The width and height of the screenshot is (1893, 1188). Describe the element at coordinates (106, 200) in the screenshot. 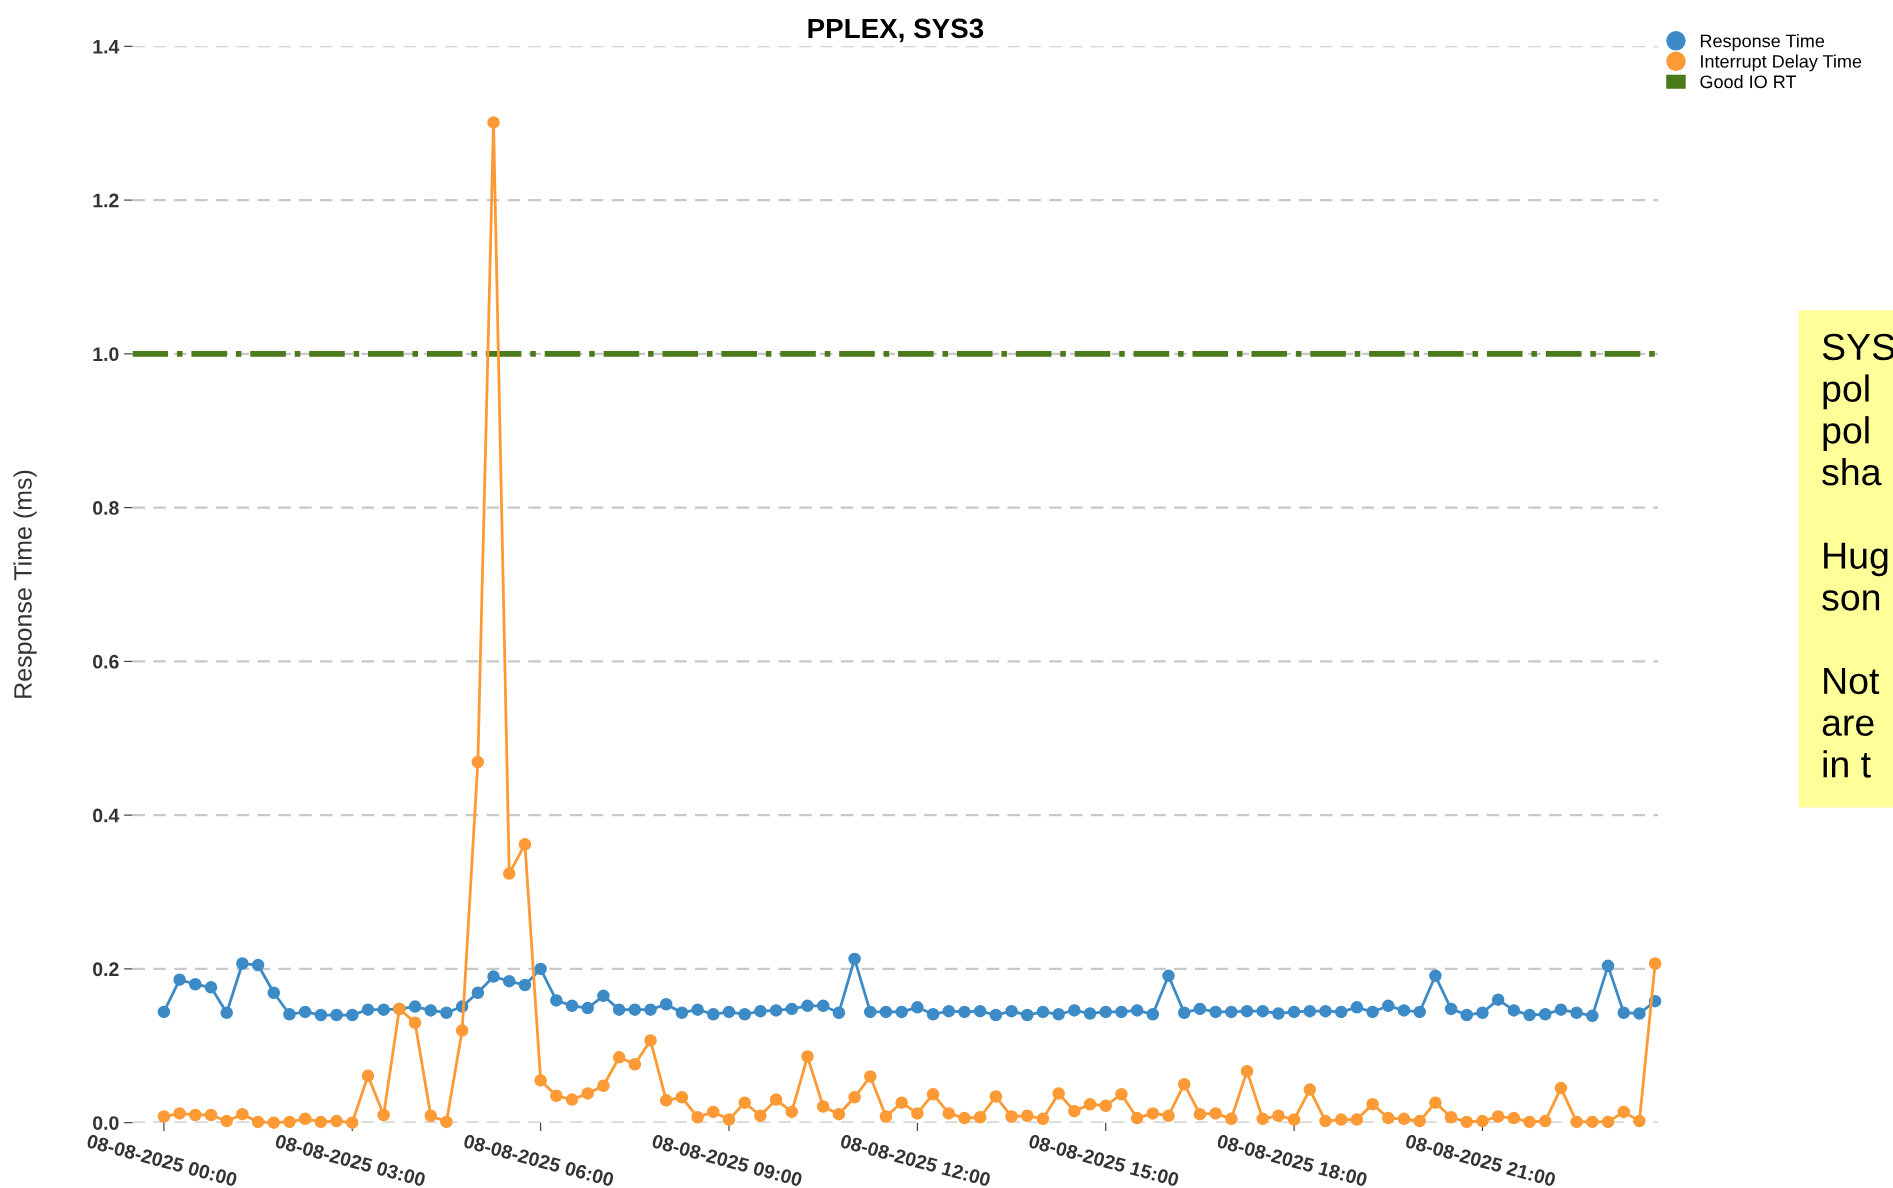

I see `y-tick-label: 1.2` at that location.